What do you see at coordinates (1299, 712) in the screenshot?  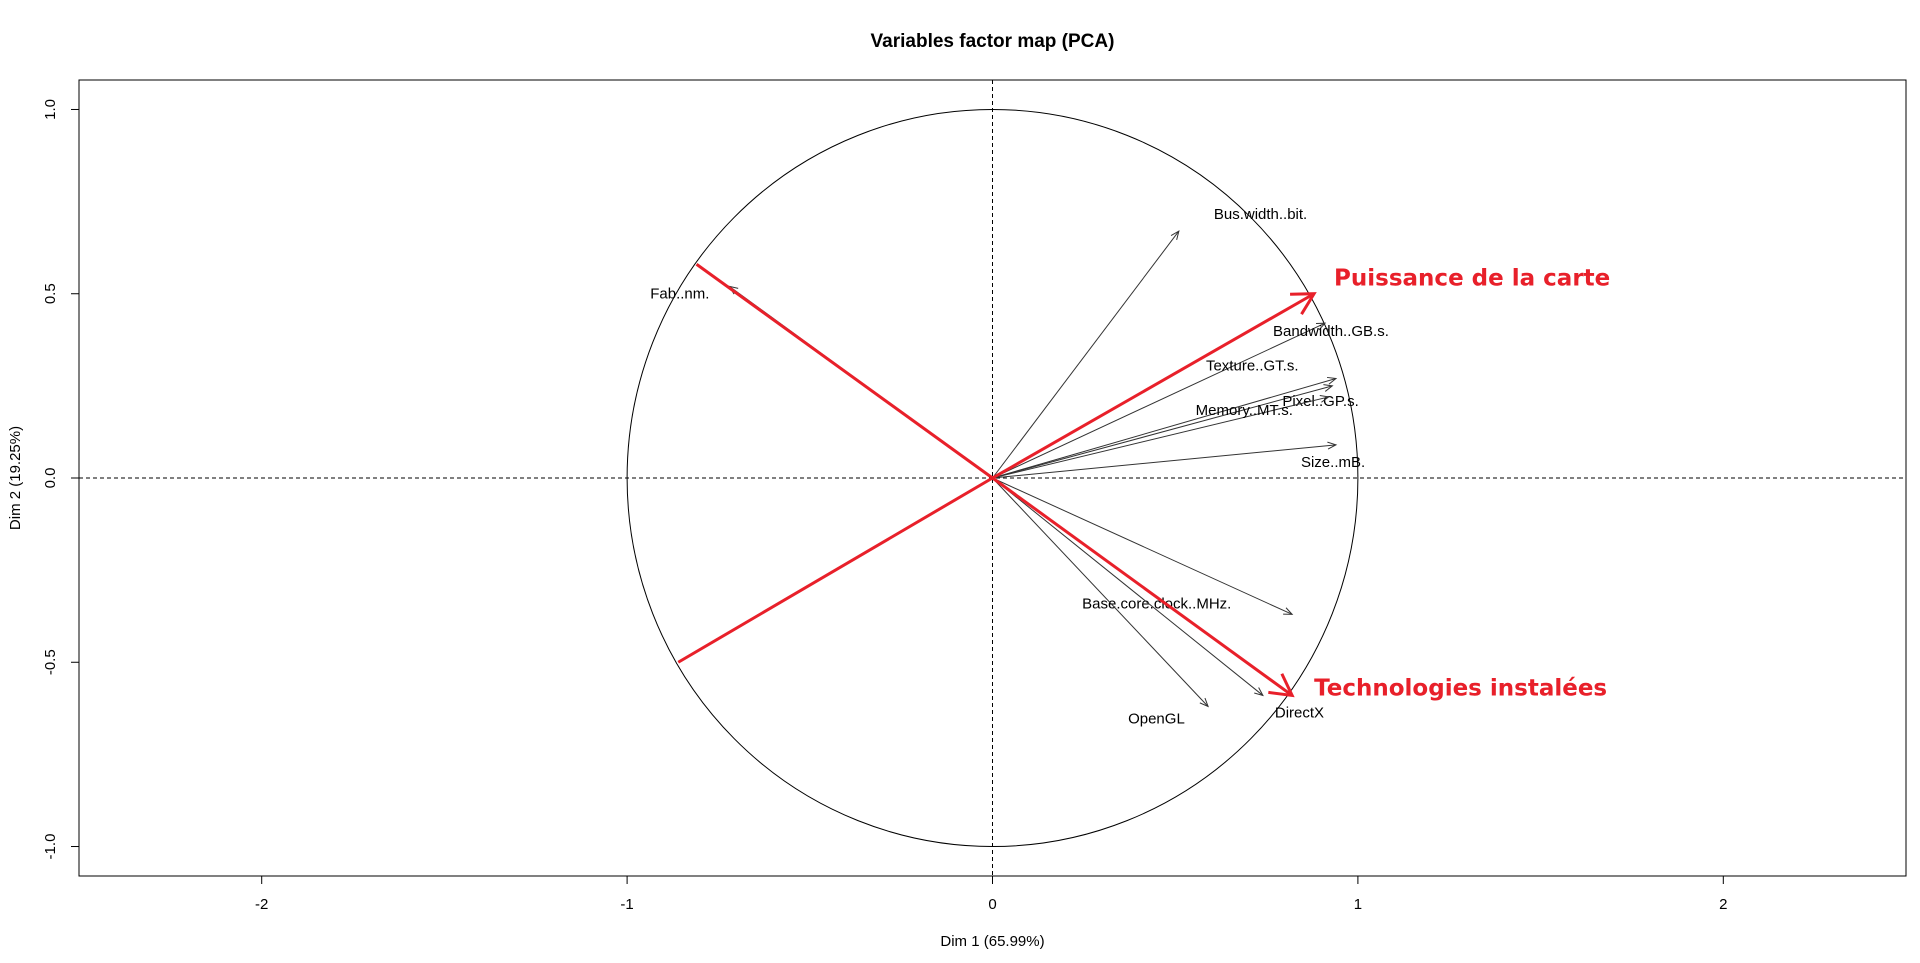 I see `variable-label: DirectX` at bounding box center [1299, 712].